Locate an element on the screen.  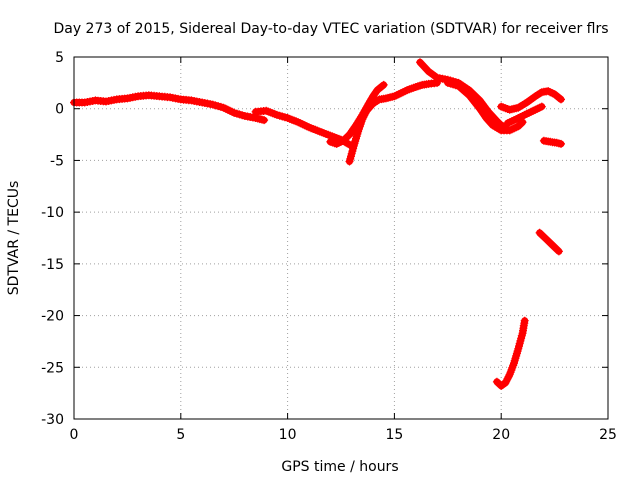
series-line is located at coordinates (169, 107).